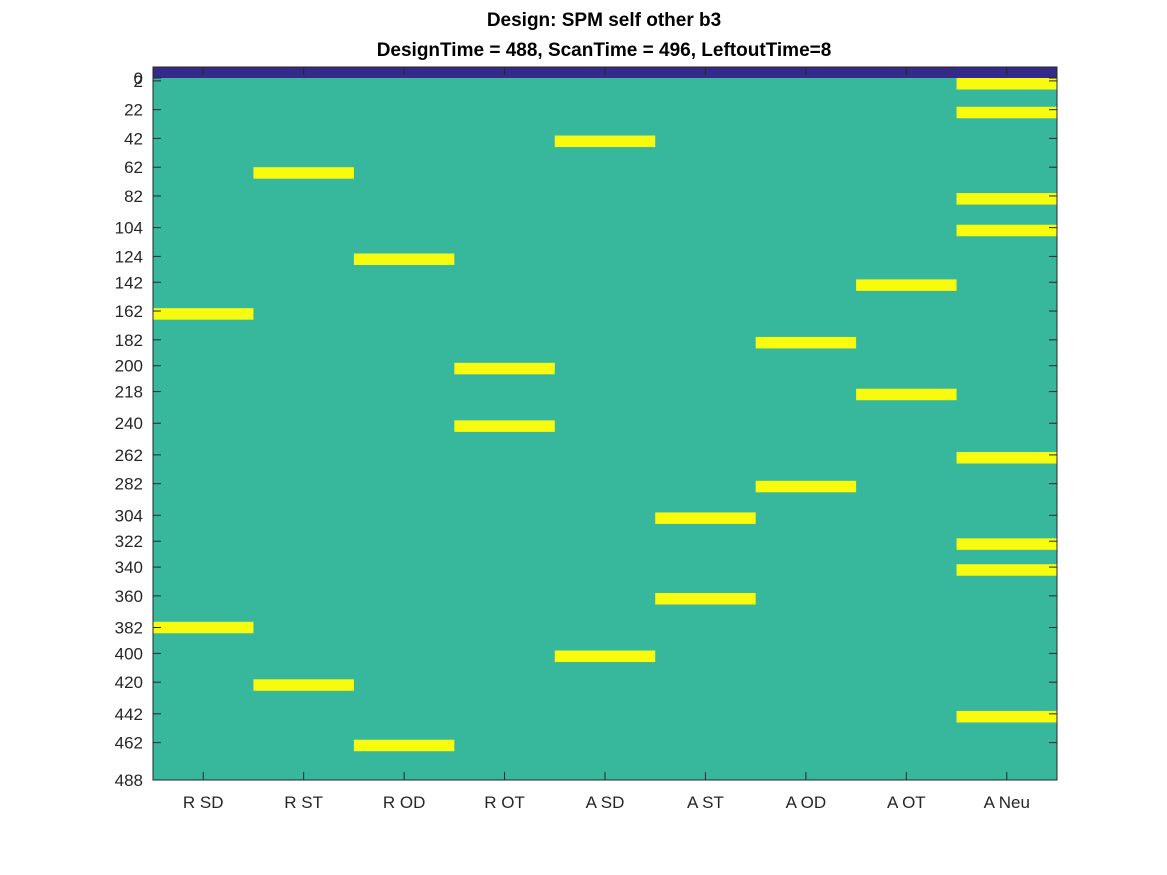 This screenshot has width=1167, height=875. Describe the element at coordinates (129, 780) in the screenshot. I see `y-tick-label: 488` at that location.